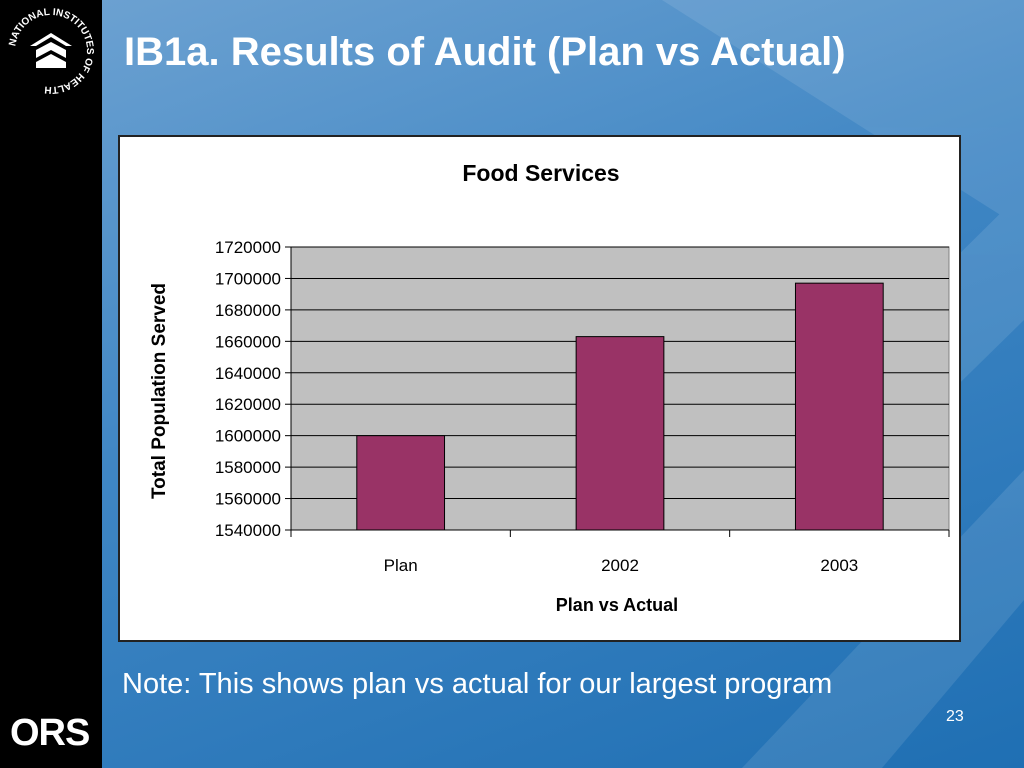  I want to click on y-axis-title: Total Population Served, so click(159, 391).